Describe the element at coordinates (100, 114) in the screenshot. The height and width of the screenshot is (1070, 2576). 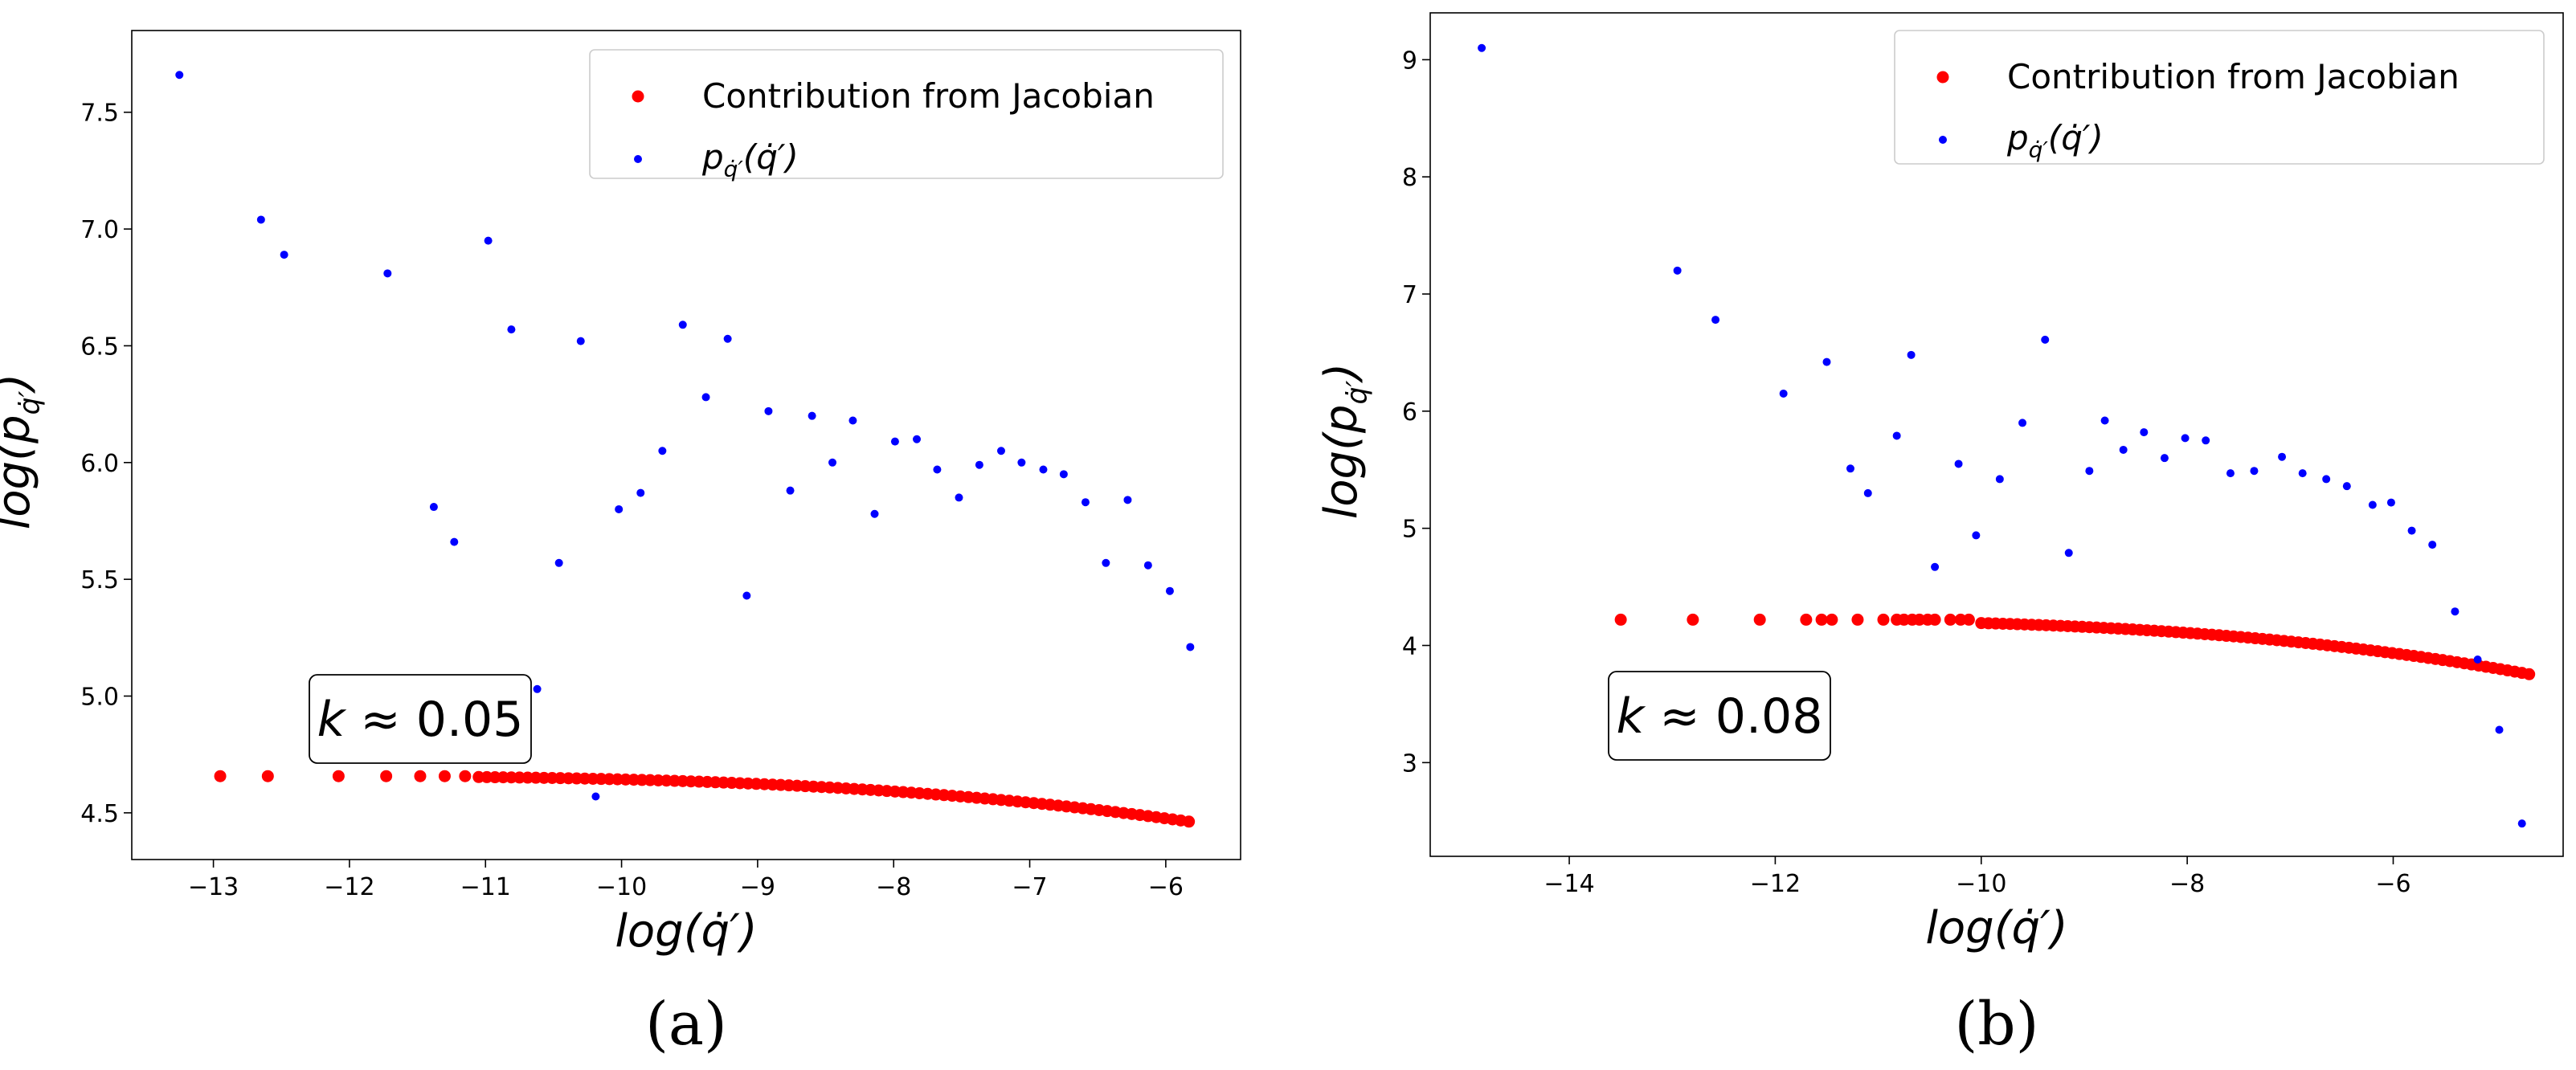
I see `y-tick-label: 7.5` at that location.